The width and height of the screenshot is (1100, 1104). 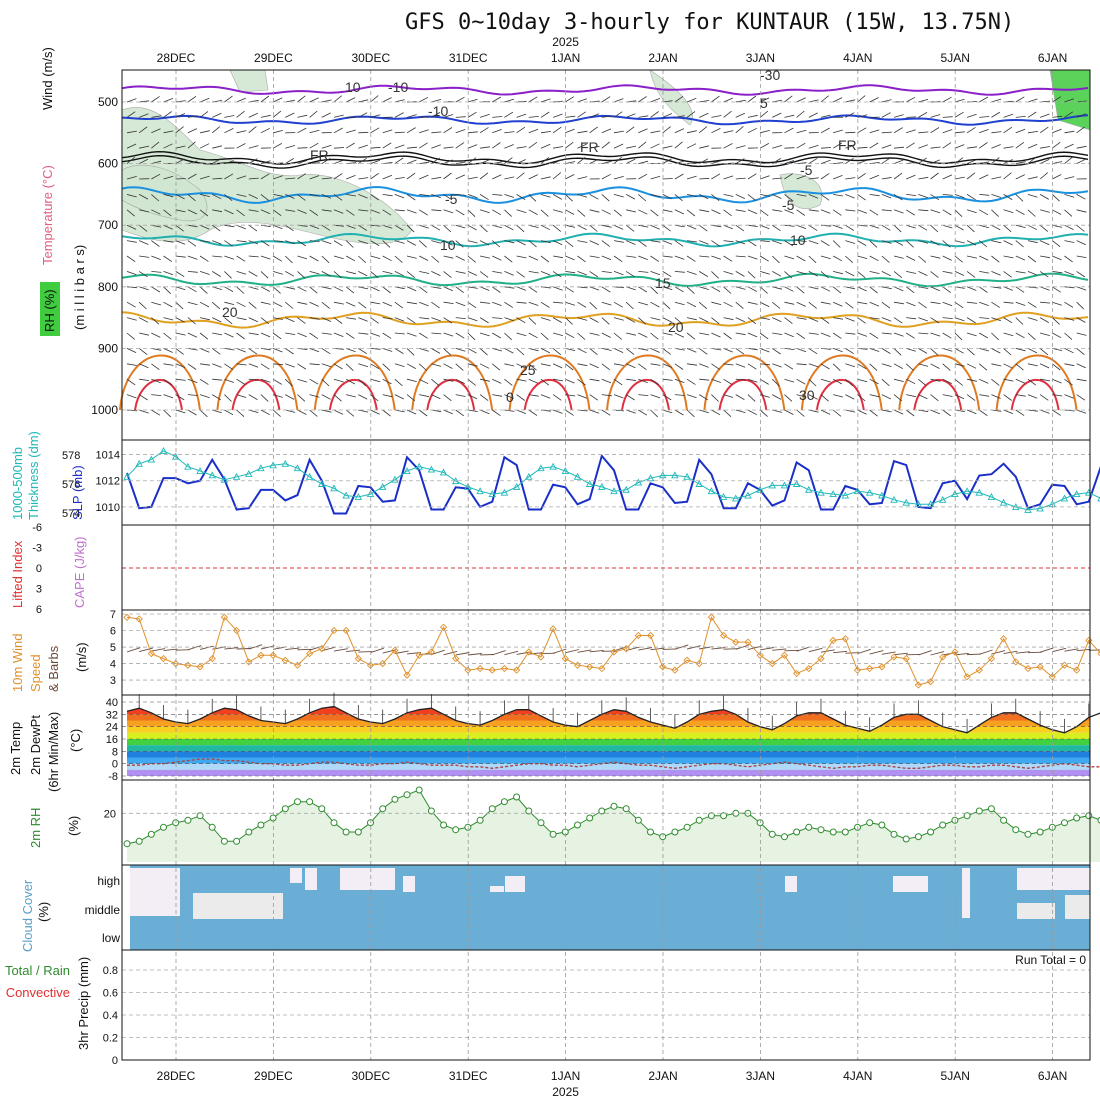 I want to click on cloud-unit-label: (%), so click(x=43, y=912).